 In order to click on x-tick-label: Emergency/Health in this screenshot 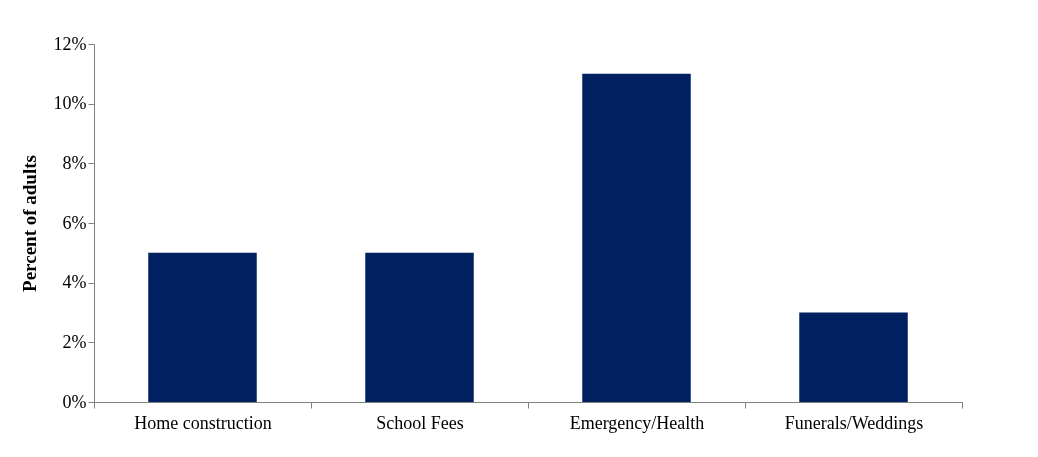, I will do `click(637, 422)`.